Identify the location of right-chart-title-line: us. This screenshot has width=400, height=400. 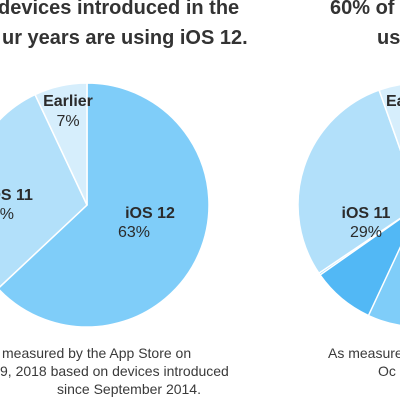
(388, 38).